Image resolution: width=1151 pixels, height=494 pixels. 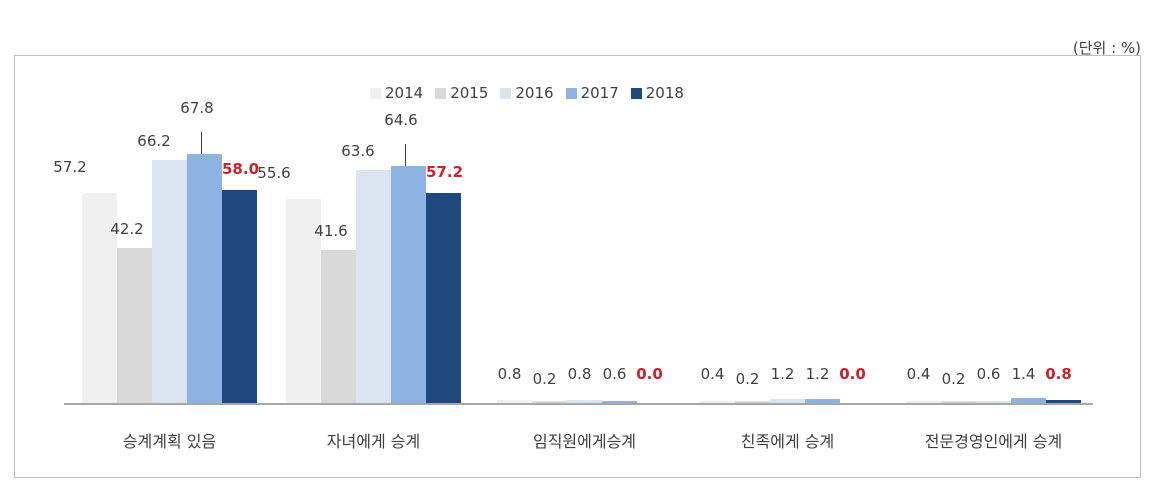 I want to click on value-label: 41.6, so click(x=331, y=231).